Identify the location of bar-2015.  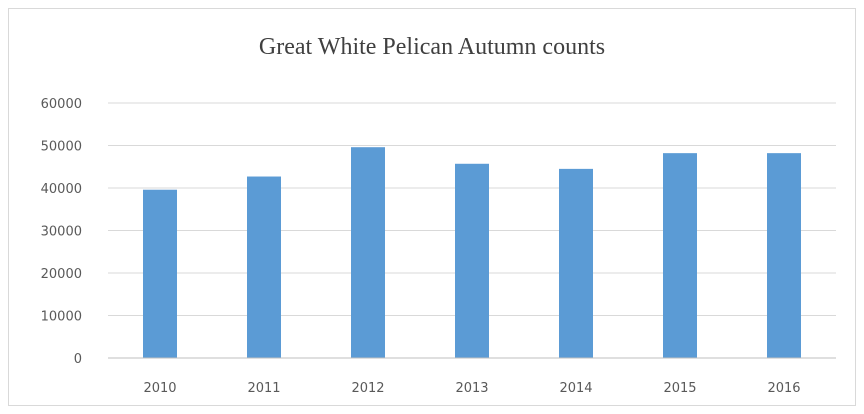
(680, 255).